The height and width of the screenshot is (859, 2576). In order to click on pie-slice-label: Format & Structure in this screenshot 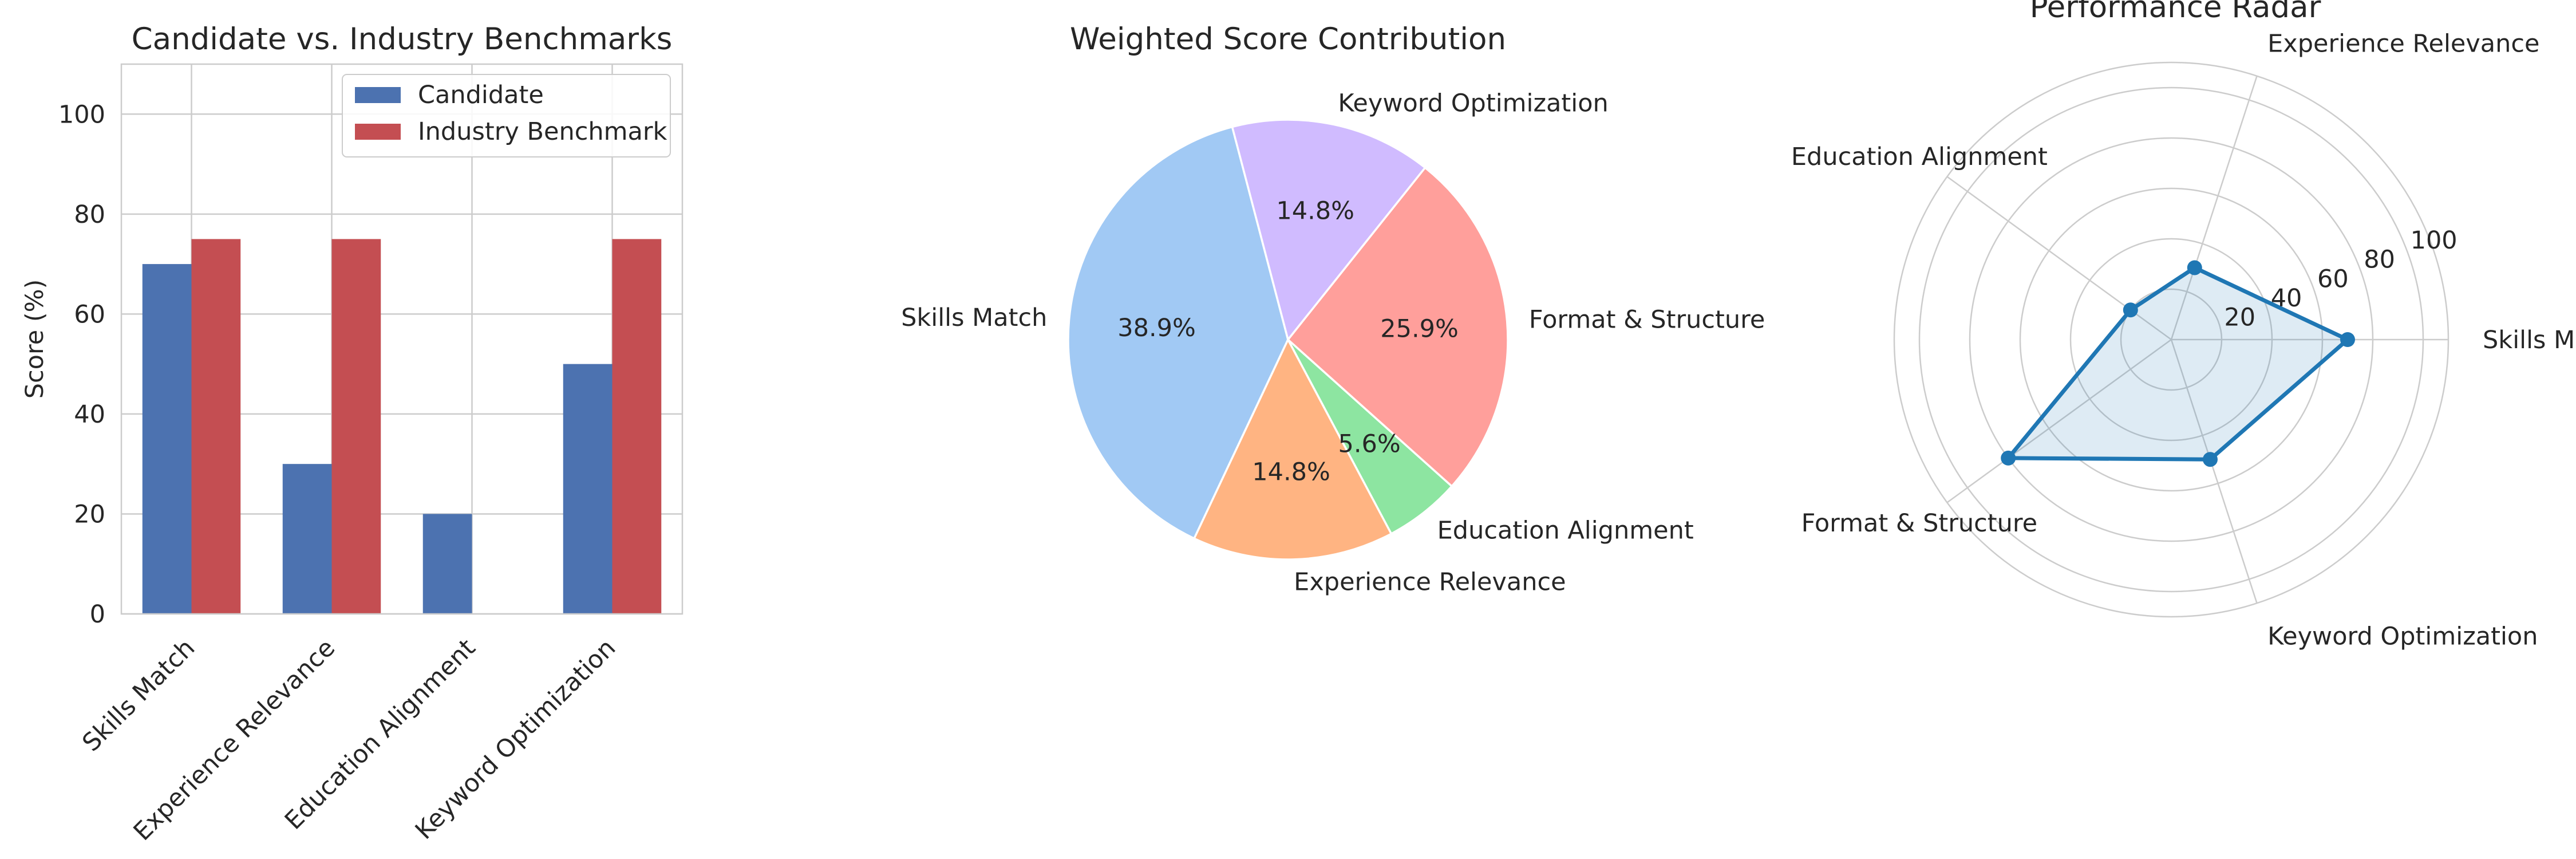, I will do `click(1647, 320)`.